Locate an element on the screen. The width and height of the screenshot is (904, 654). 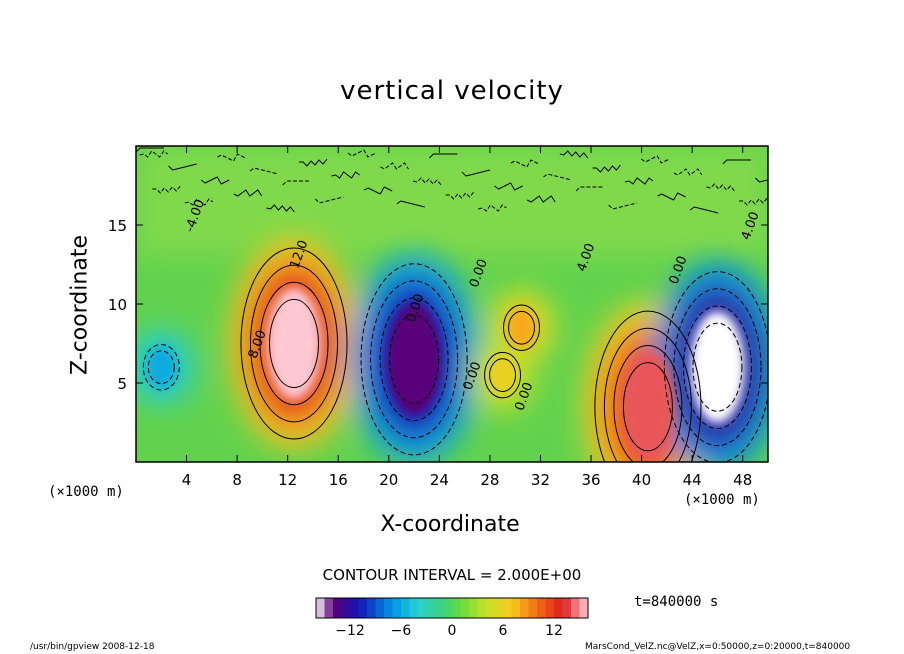
x-tick-label: 4 is located at coordinates (187, 480).